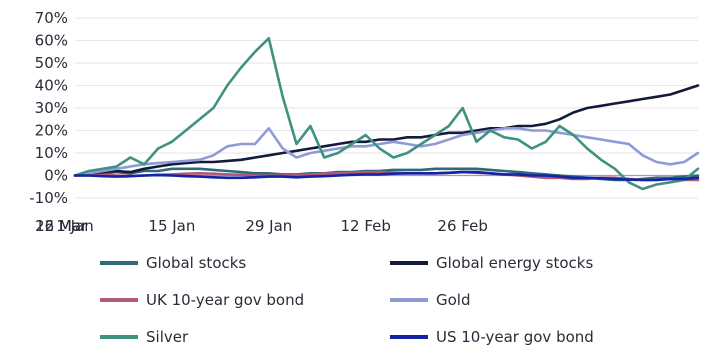 This screenshot has height=351, width=710. What do you see at coordinates (51, 63) in the screenshot?
I see `y-tick-label: 50%` at bounding box center [51, 63].